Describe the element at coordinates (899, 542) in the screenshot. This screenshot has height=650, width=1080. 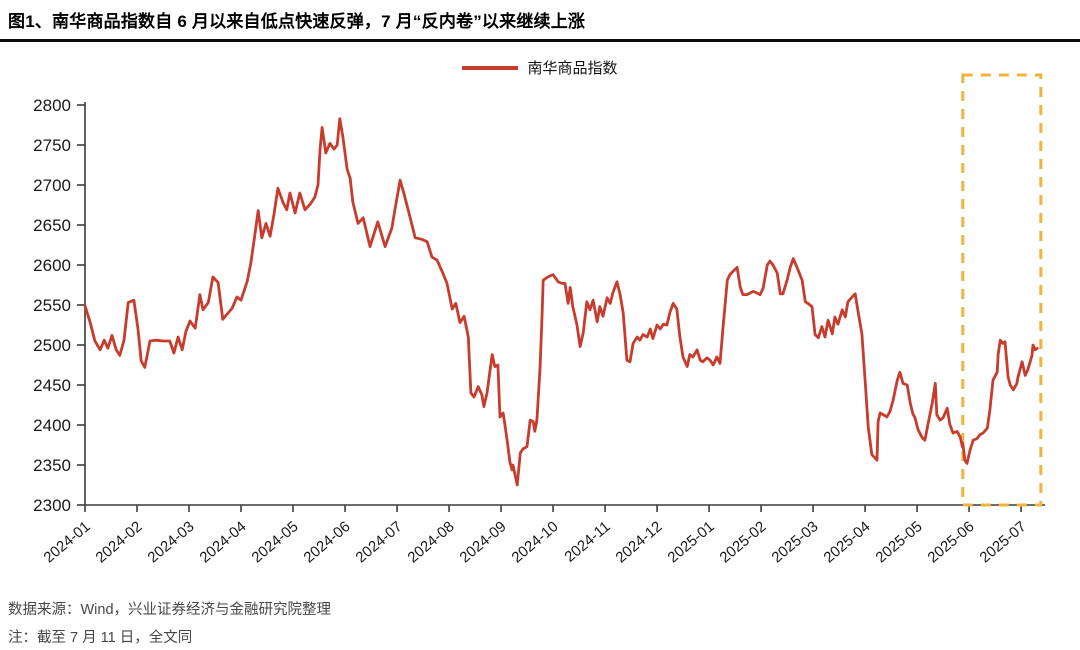
I see `x-tick-label: 2025-05` at that location.